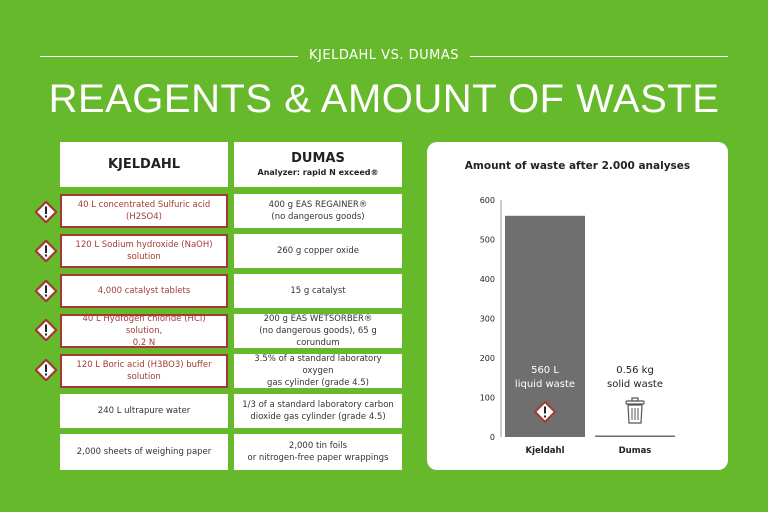 This screenshot has width=768, height=512. I want to click on dumas-reagent-line2: dioxide gas cylinder (grade 4.5), so click(318, 417).